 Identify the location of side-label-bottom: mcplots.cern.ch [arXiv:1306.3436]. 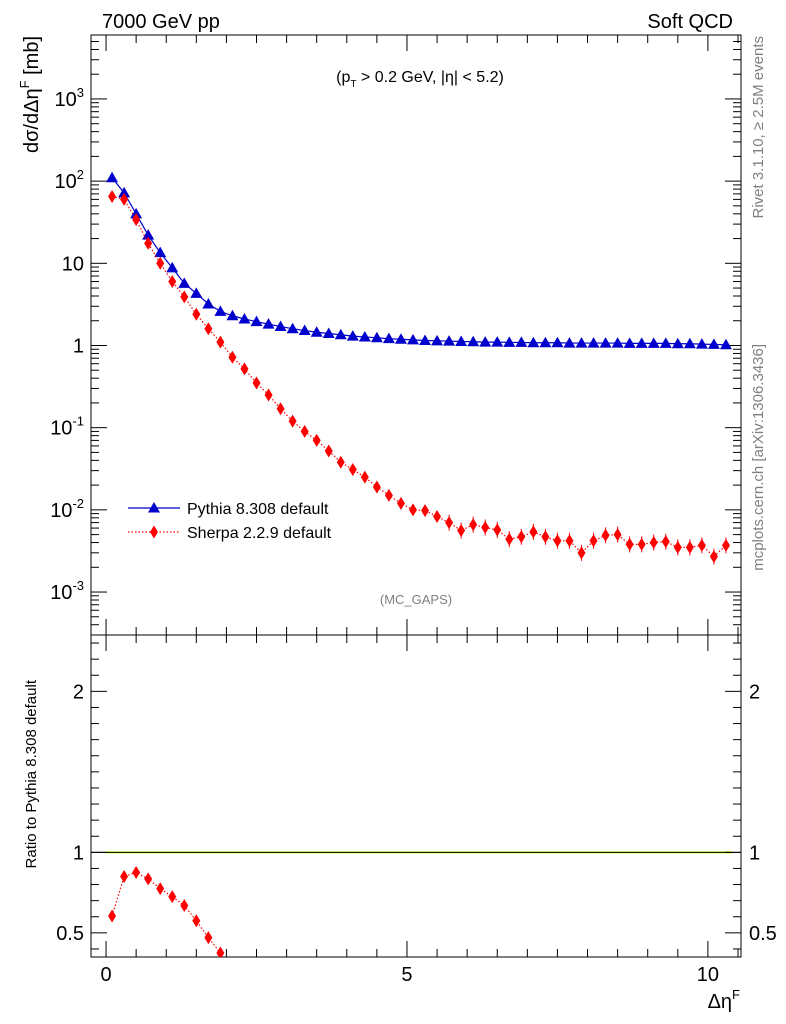
(758, 457).